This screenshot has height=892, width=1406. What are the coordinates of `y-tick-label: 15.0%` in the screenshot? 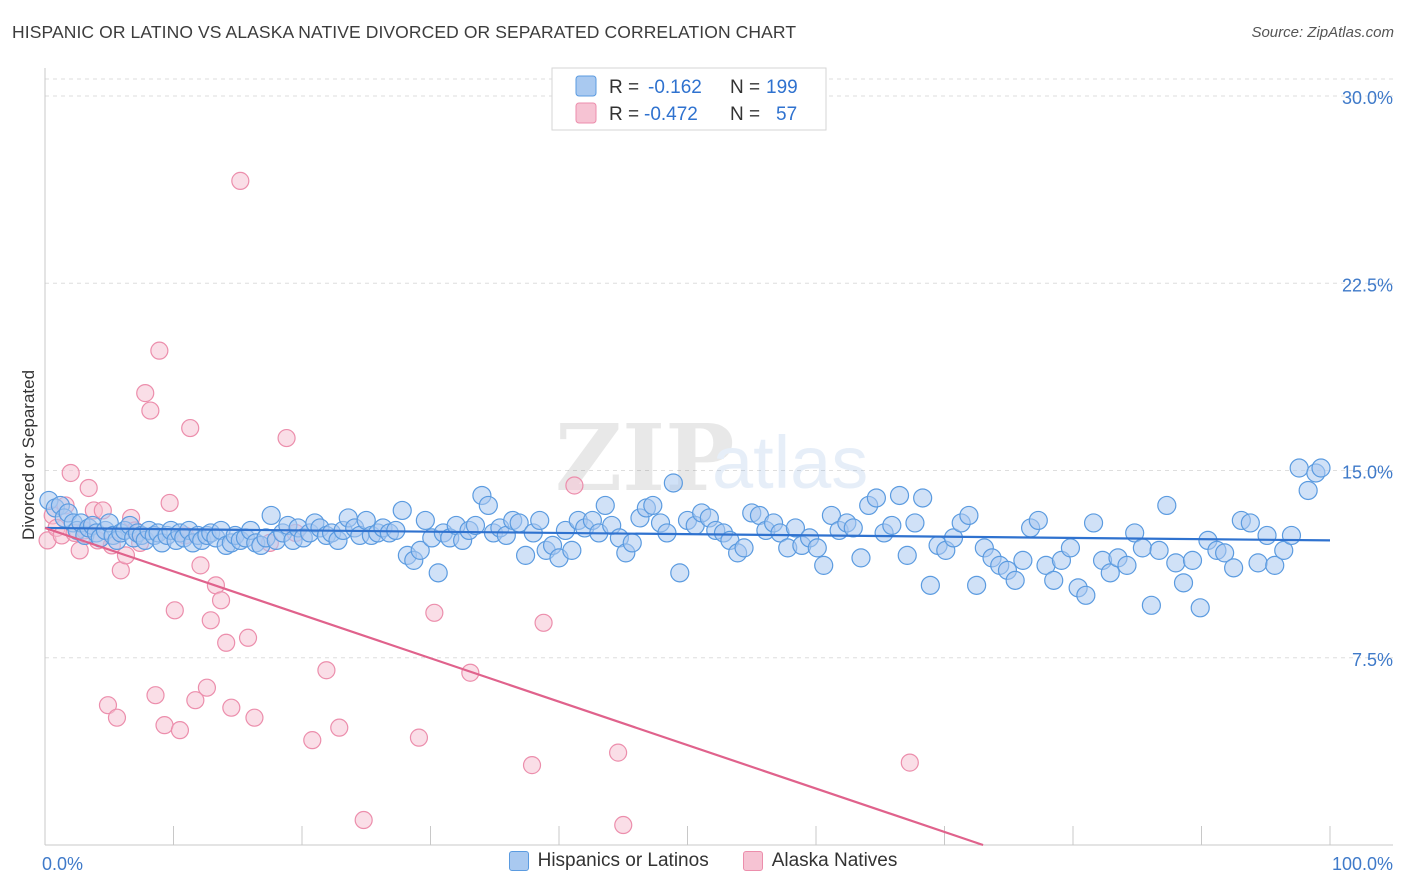 It's located at (1367, 473).